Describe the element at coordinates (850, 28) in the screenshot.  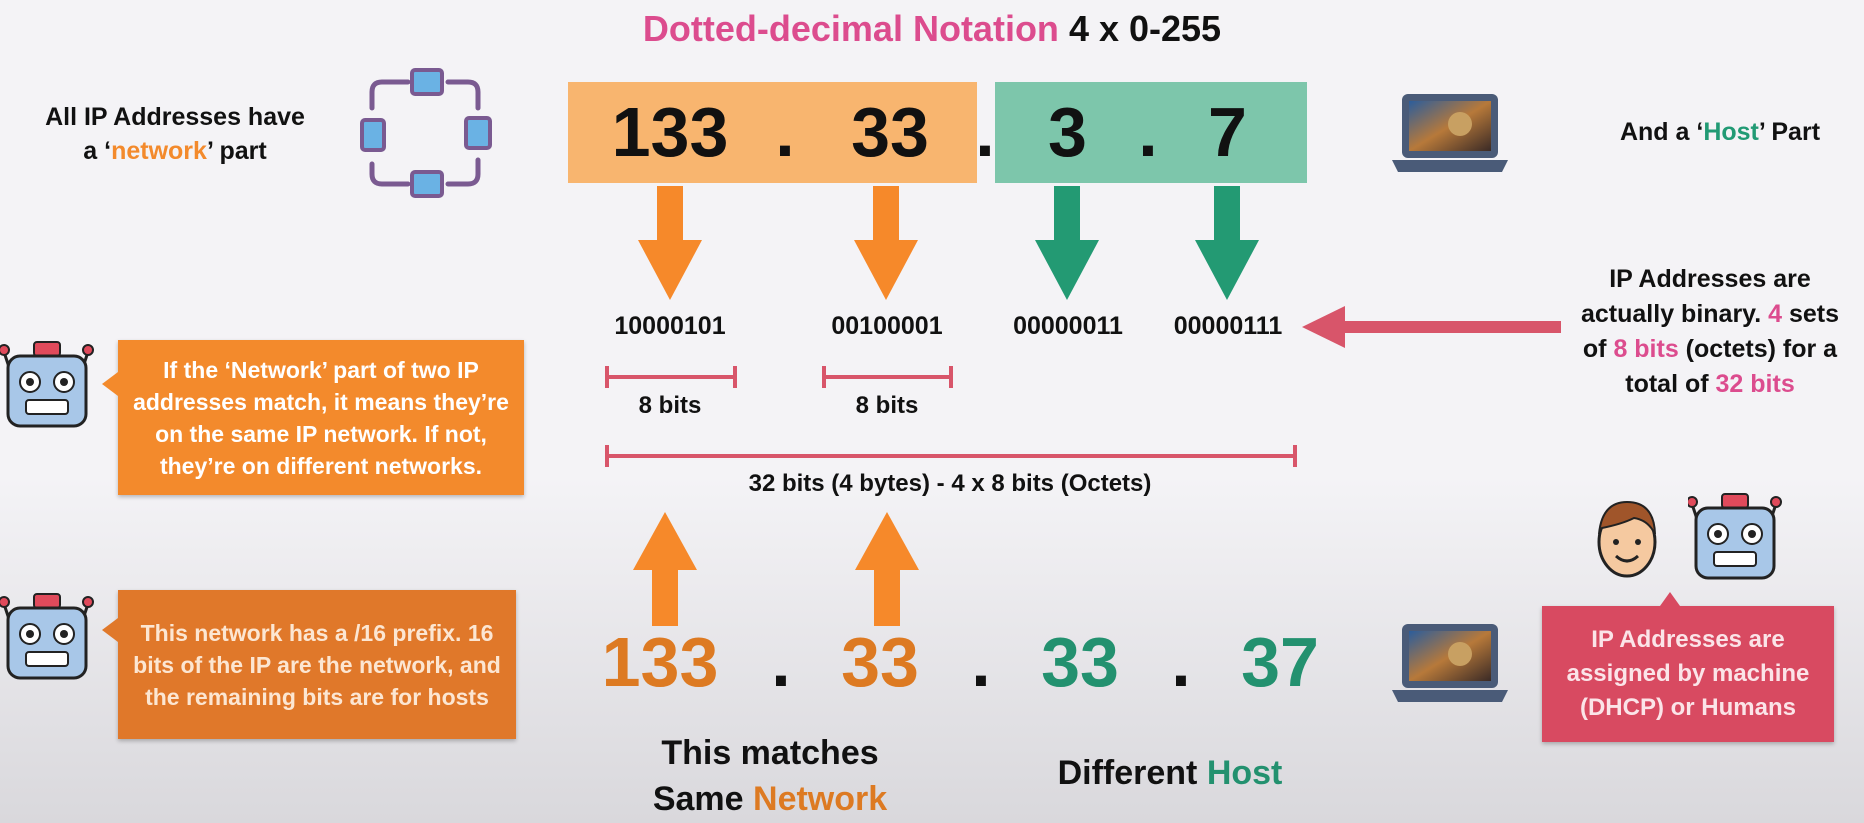
I see `title-main: Dotted-decimal Notation` at that location.